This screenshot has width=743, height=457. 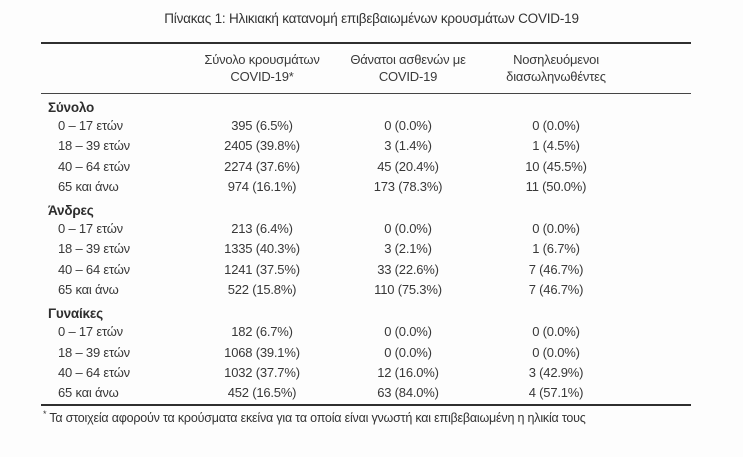 What do you see at coordinates (262, 290) in the screenshot?
I see `cases-value: 522 (15.8%)` at bounding box center [262, 290].